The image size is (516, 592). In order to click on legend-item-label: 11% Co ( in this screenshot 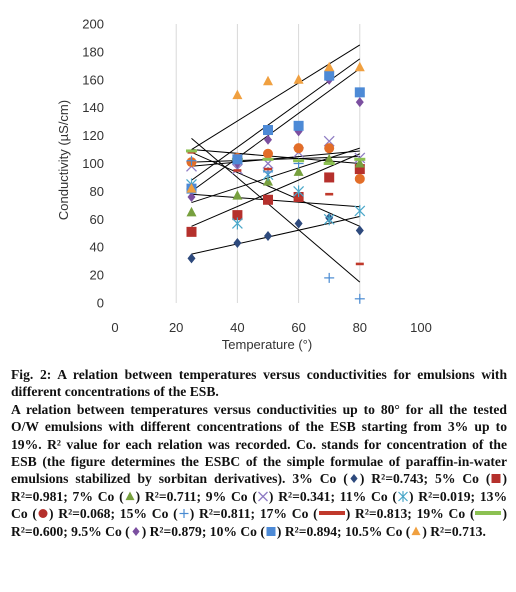, I will do `click(368, 496)`.